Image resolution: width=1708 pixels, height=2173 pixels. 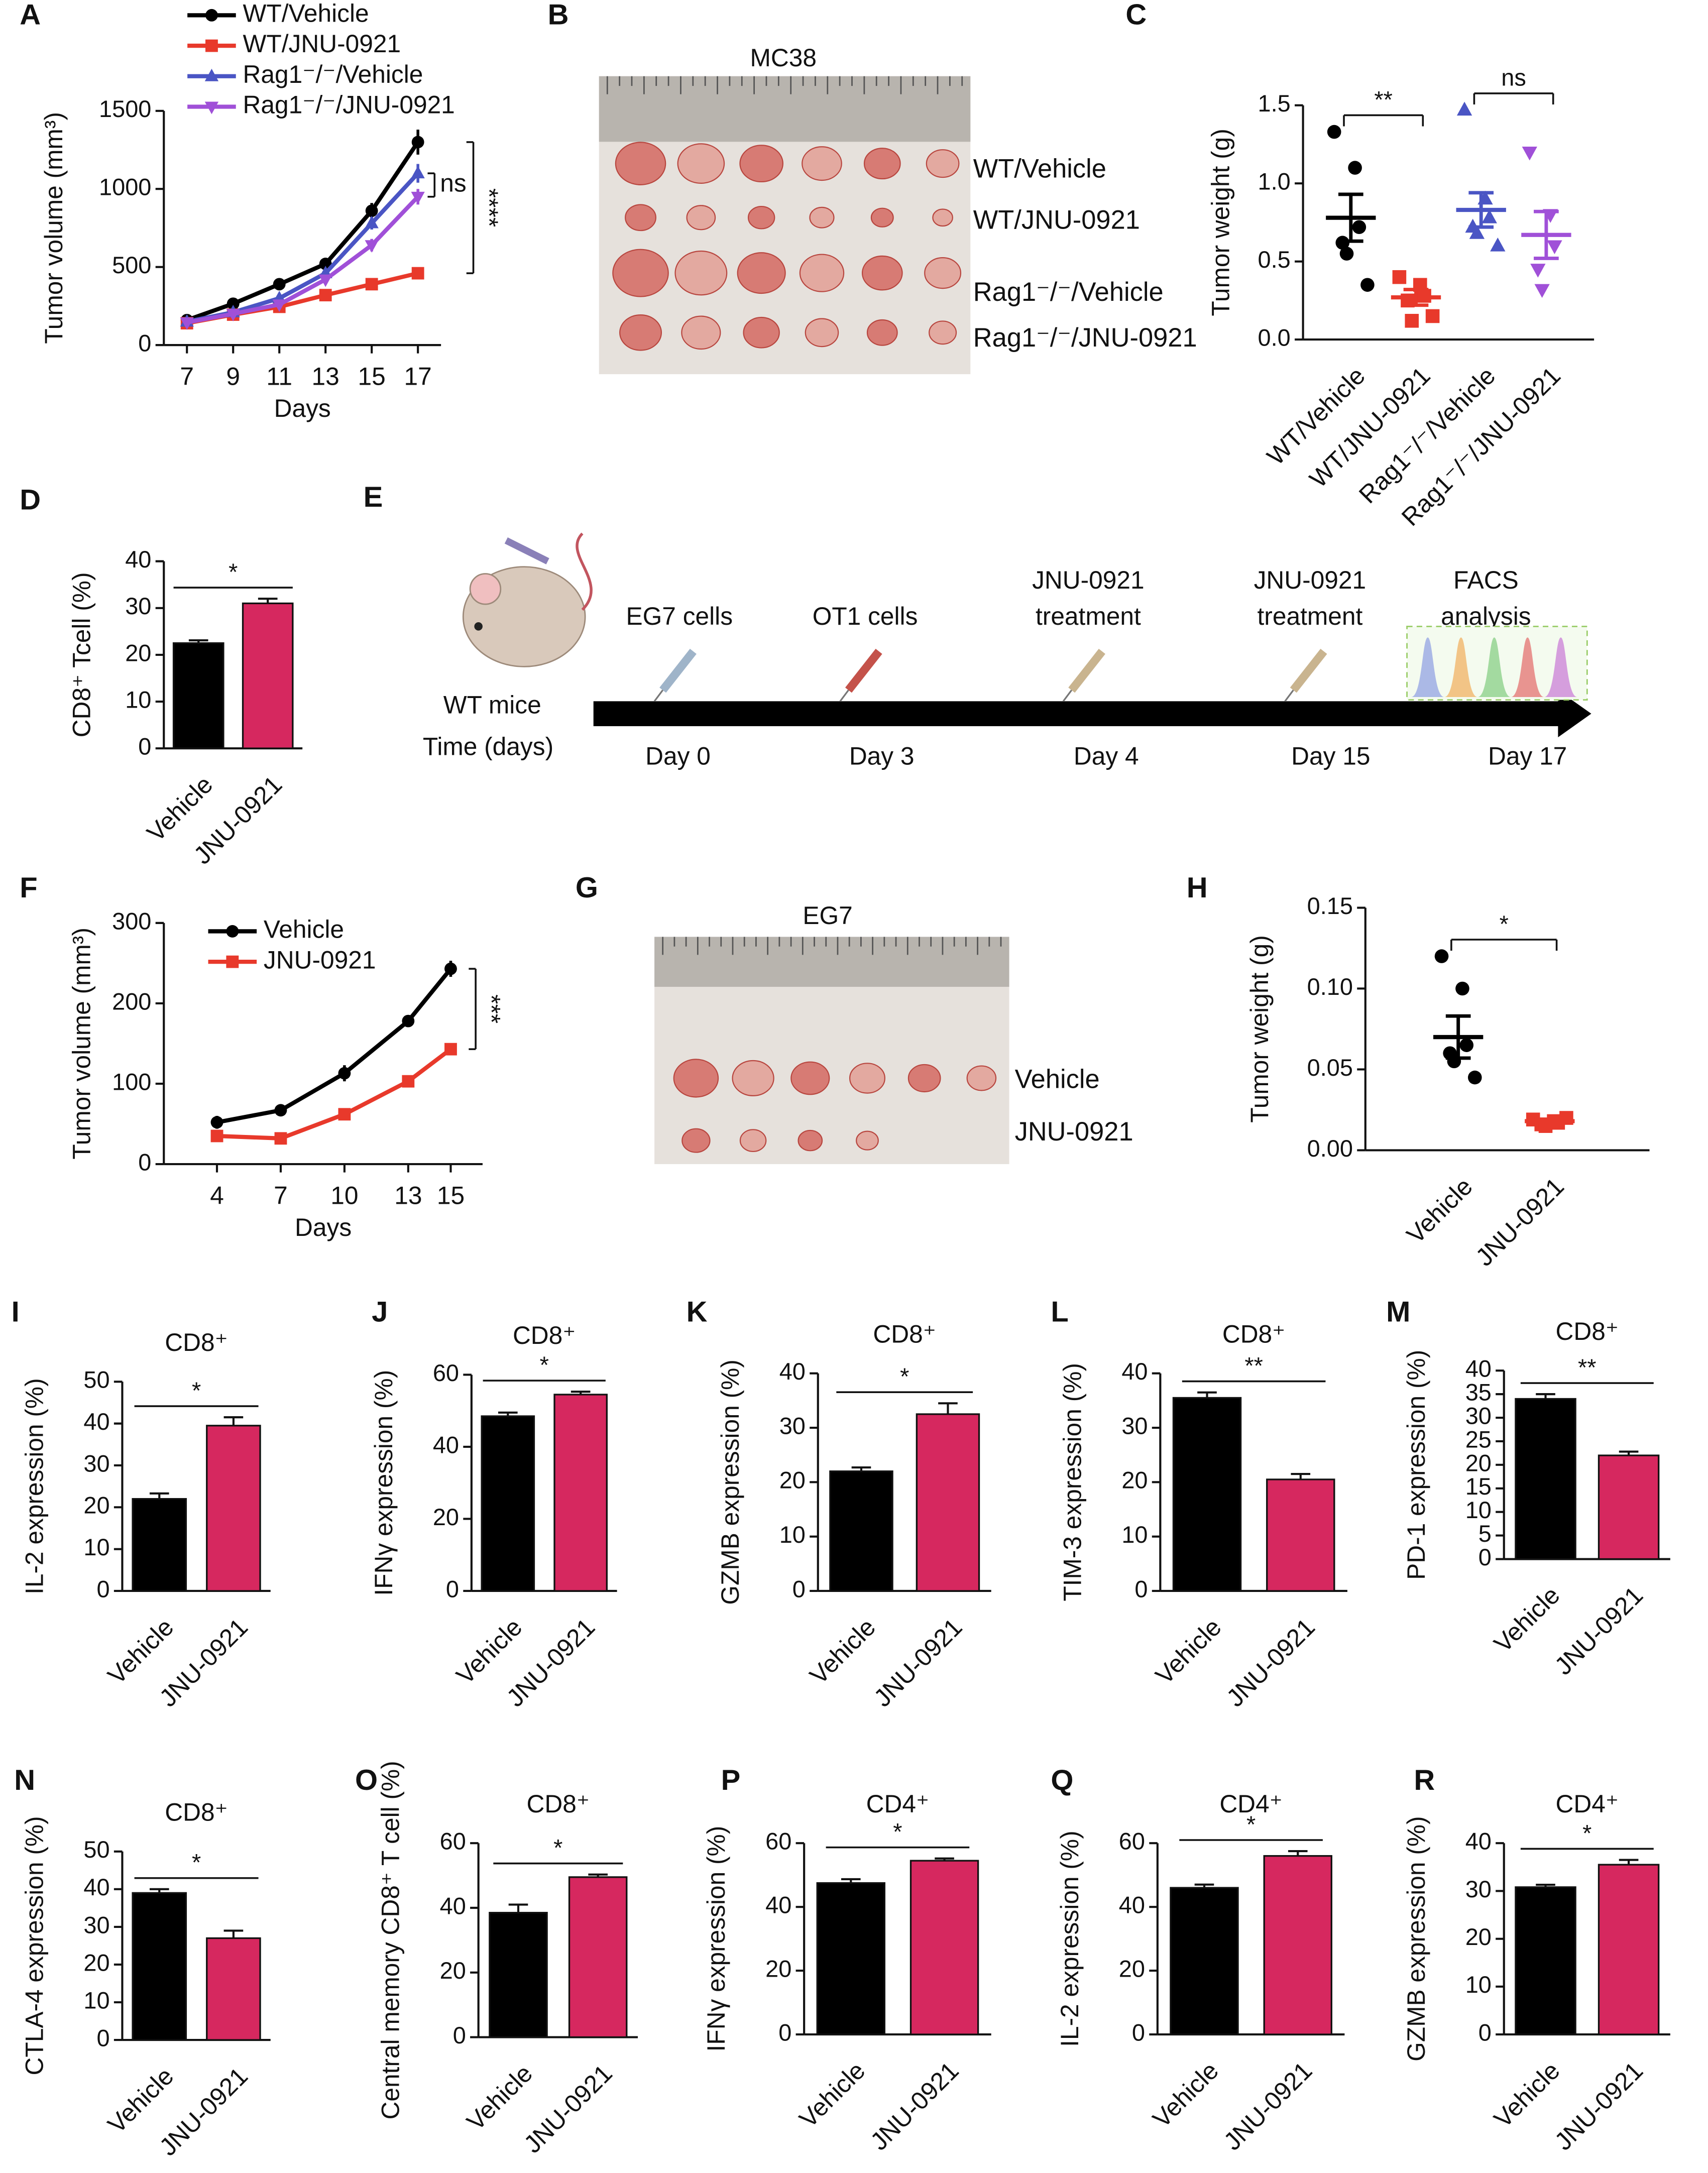 I want to click on legend-label: JNU-0921, so click(x=320, y=960).